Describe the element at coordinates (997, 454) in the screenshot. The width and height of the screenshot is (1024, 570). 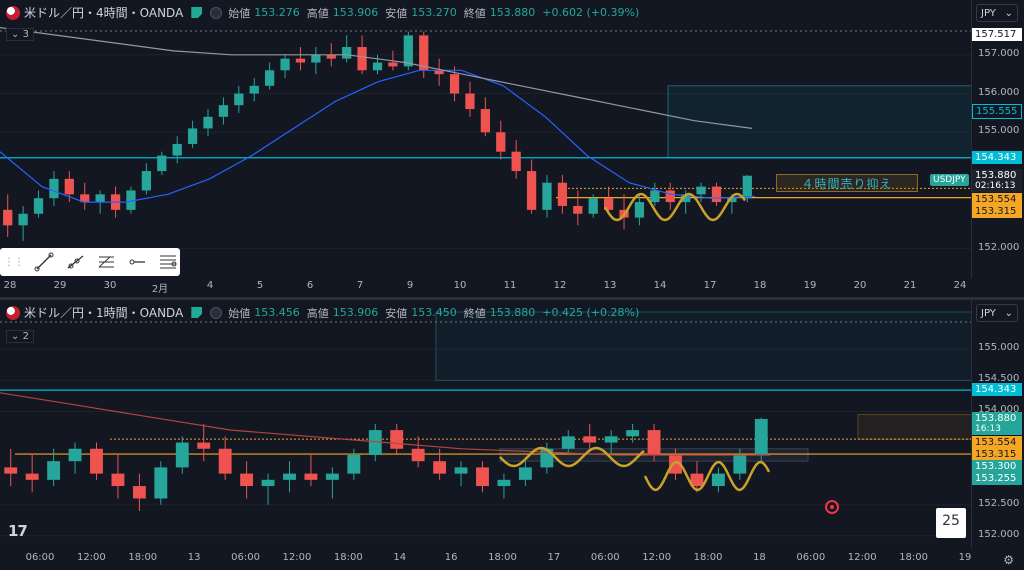
I see `price-tag: 153.315` at that location.